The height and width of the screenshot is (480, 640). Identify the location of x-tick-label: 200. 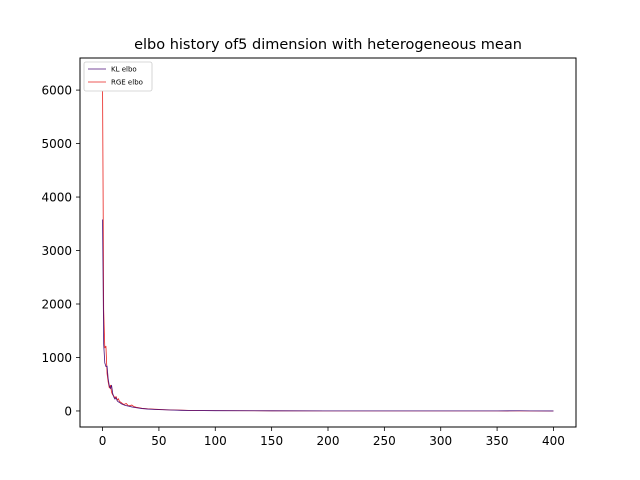
(328, 441).